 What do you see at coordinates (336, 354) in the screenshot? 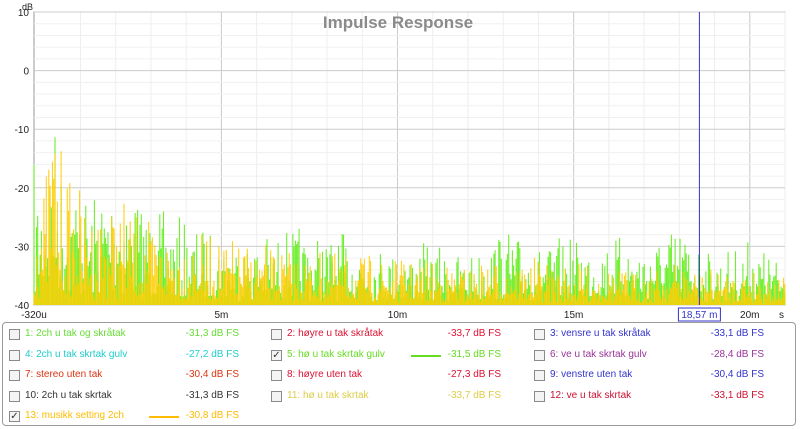
I see `legend-label: 5: hø u tak skrtak gulv` at bounding box center [336, 354].